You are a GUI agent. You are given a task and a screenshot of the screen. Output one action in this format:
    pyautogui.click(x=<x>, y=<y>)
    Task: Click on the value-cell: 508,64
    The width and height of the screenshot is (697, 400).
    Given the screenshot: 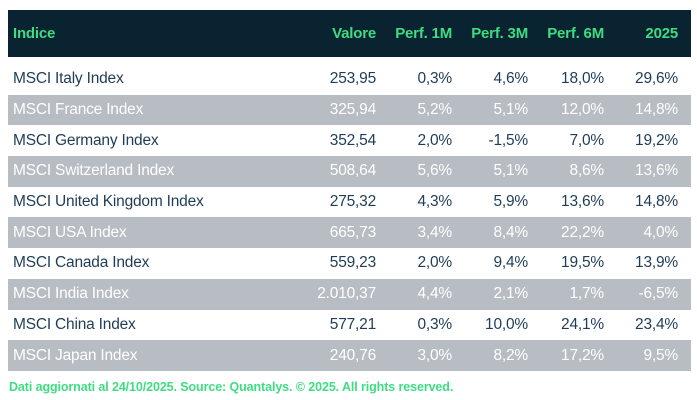 What is the action you would take?
    pyautogui.click(x=352, y=171)
    